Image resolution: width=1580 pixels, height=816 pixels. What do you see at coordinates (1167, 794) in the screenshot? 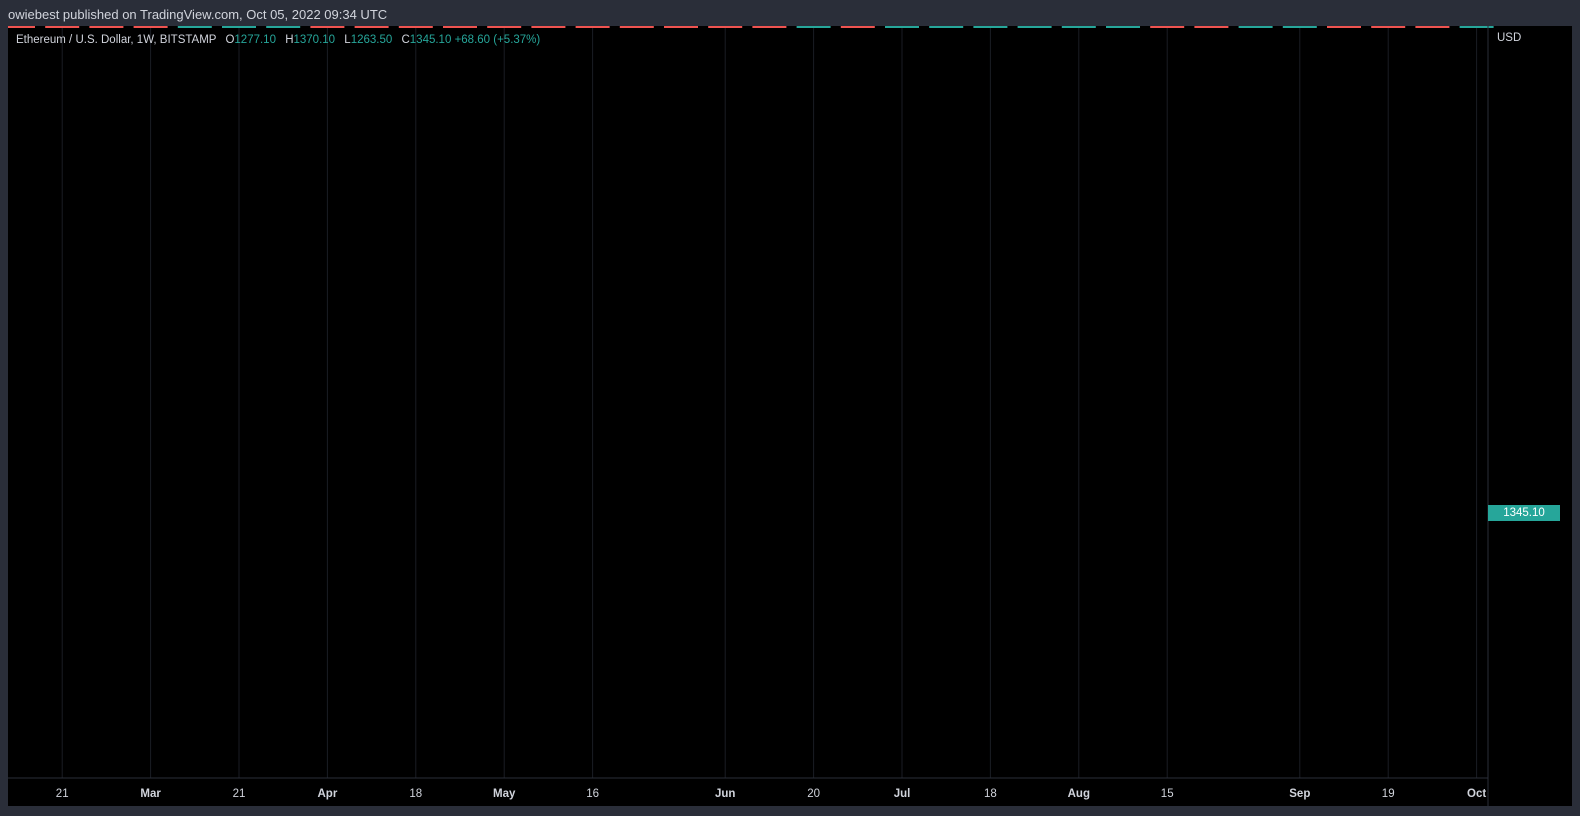
I see `time-tick-label: 15` at bounding box center [1167, 794].